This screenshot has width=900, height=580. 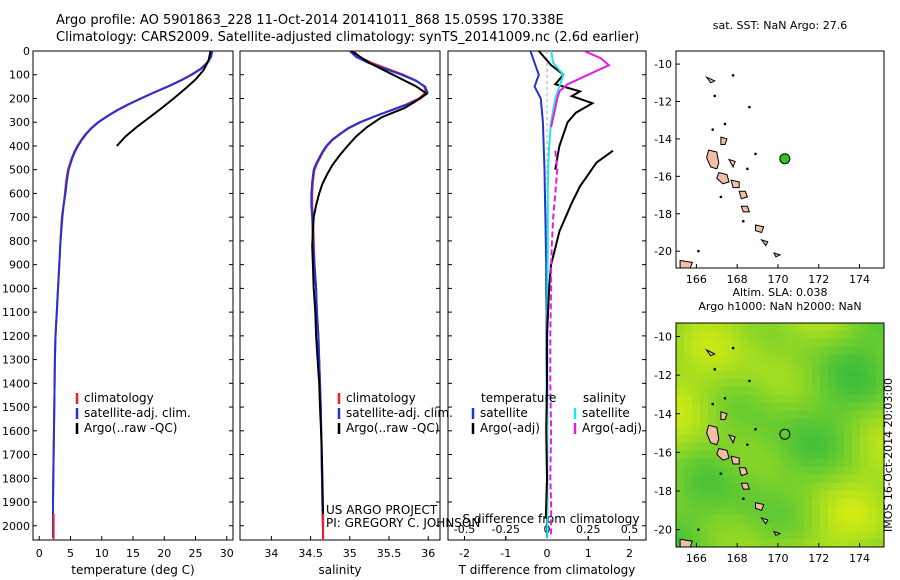 I want to click on diff-legend-label: satellite, so click(x=606, y=413).